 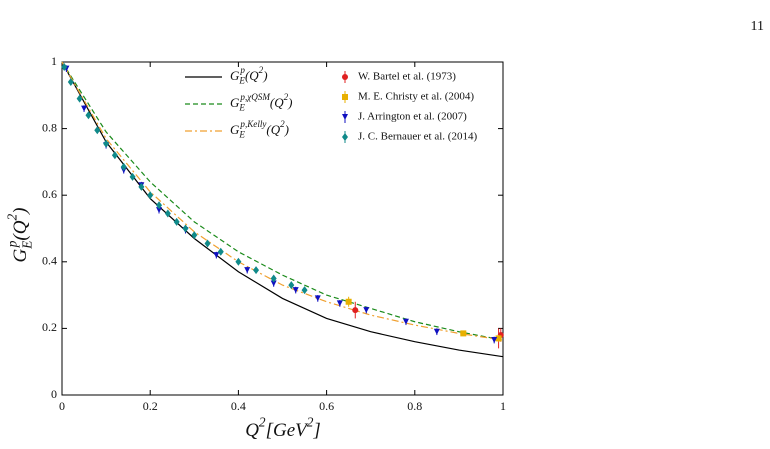 What do you see at coordinates (407, 77) in the screenshot?
I see `legend-label: W. Bartel et al. (1973)` at bounding box center [407, 77].